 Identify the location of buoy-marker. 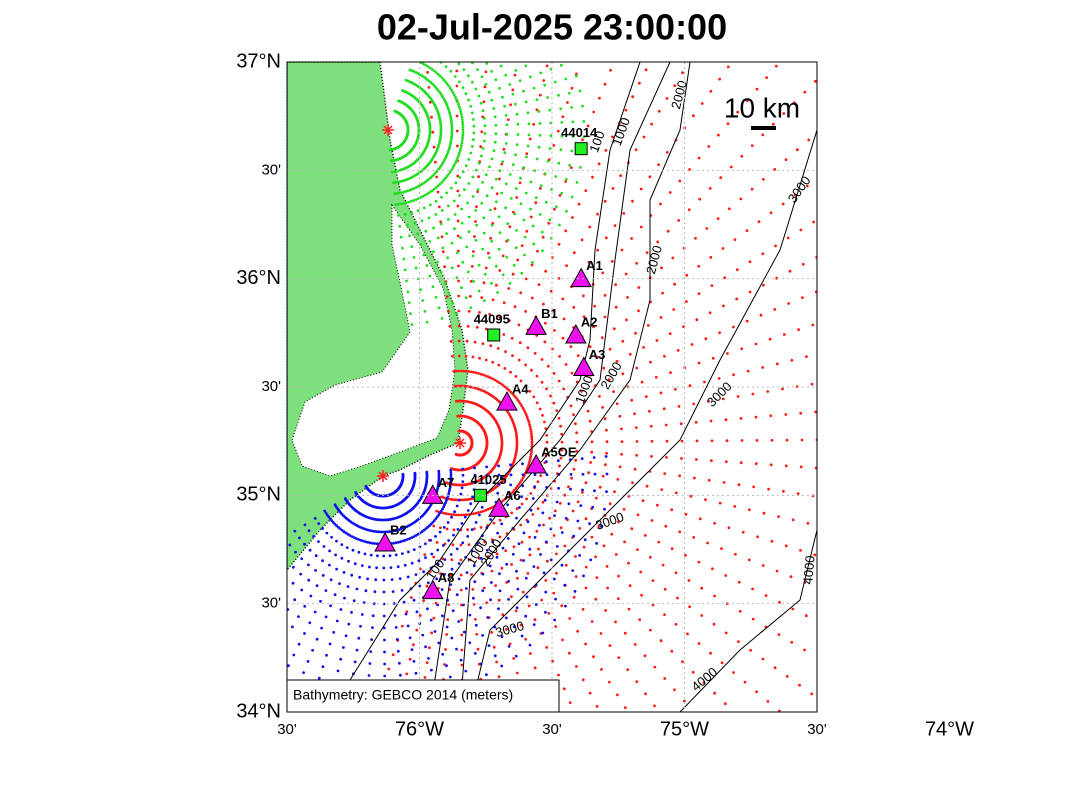
(494, 335).